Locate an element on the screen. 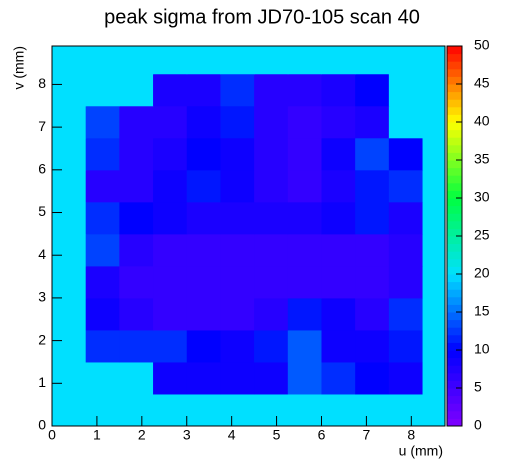 This screenshot has width=524, height=474. chart-title: peak sigma from JD70-105 scan 40 is located at coordinates (262, 17).